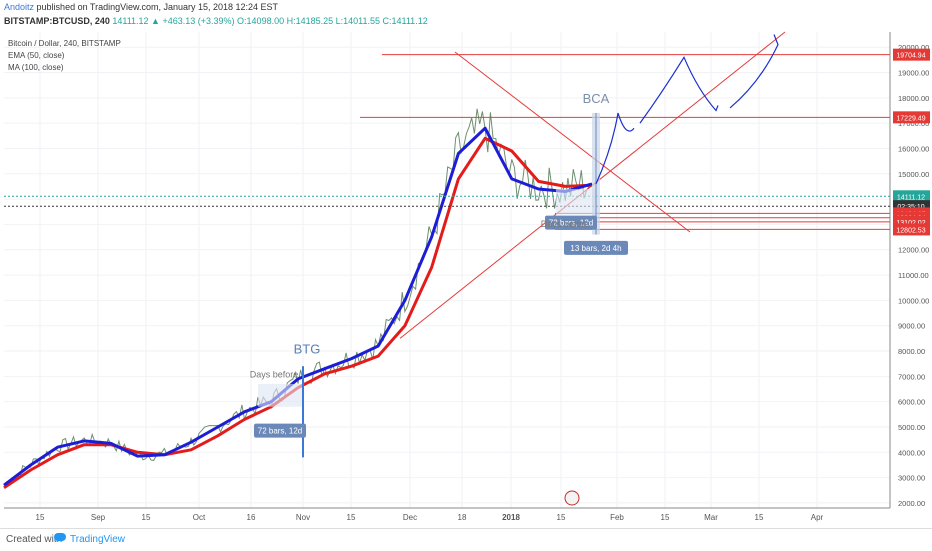 The image size is (932, 551). I want to click on event-badge-icon, so click(572, 498).